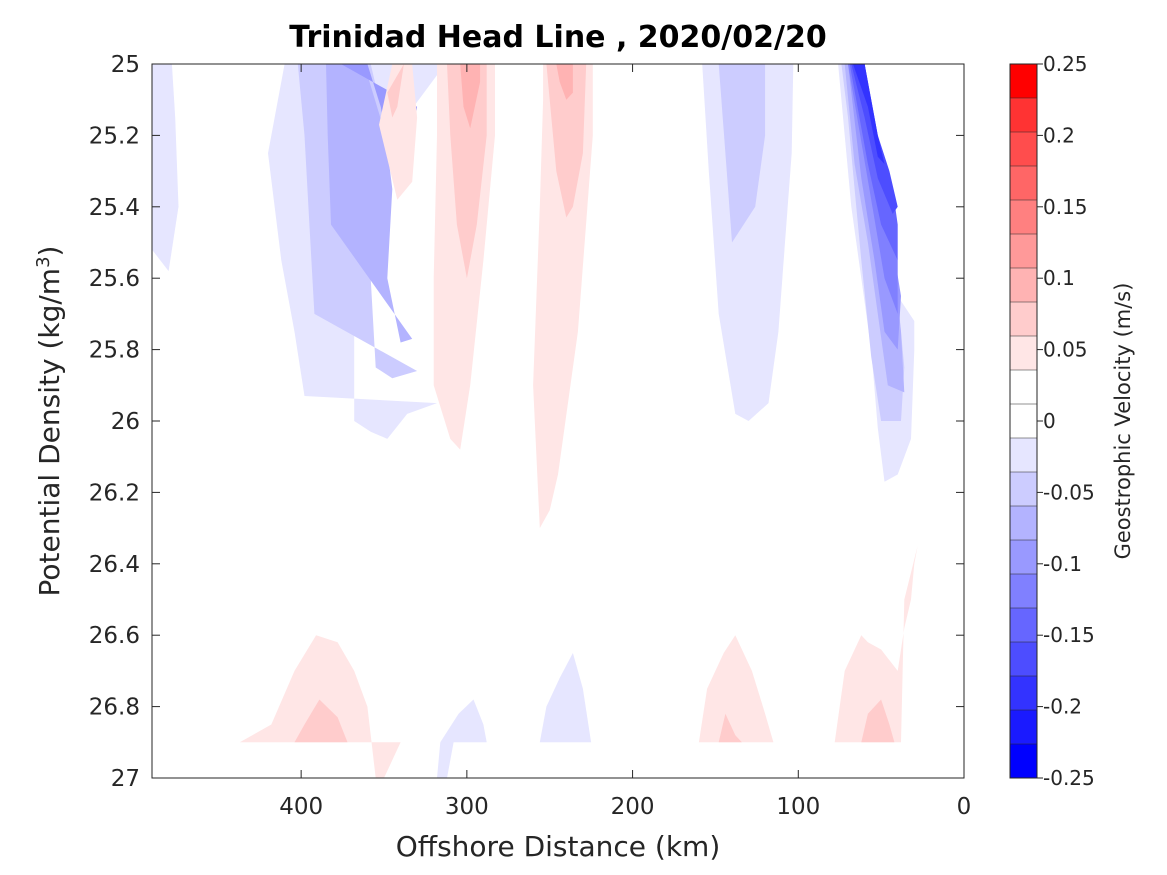 The height and width of the screenshot is (875, 1167). Describe the element at coordinates (1062, 564) in the screenshot. I see `colorbar-tick-label-7: -0.1` at that location.